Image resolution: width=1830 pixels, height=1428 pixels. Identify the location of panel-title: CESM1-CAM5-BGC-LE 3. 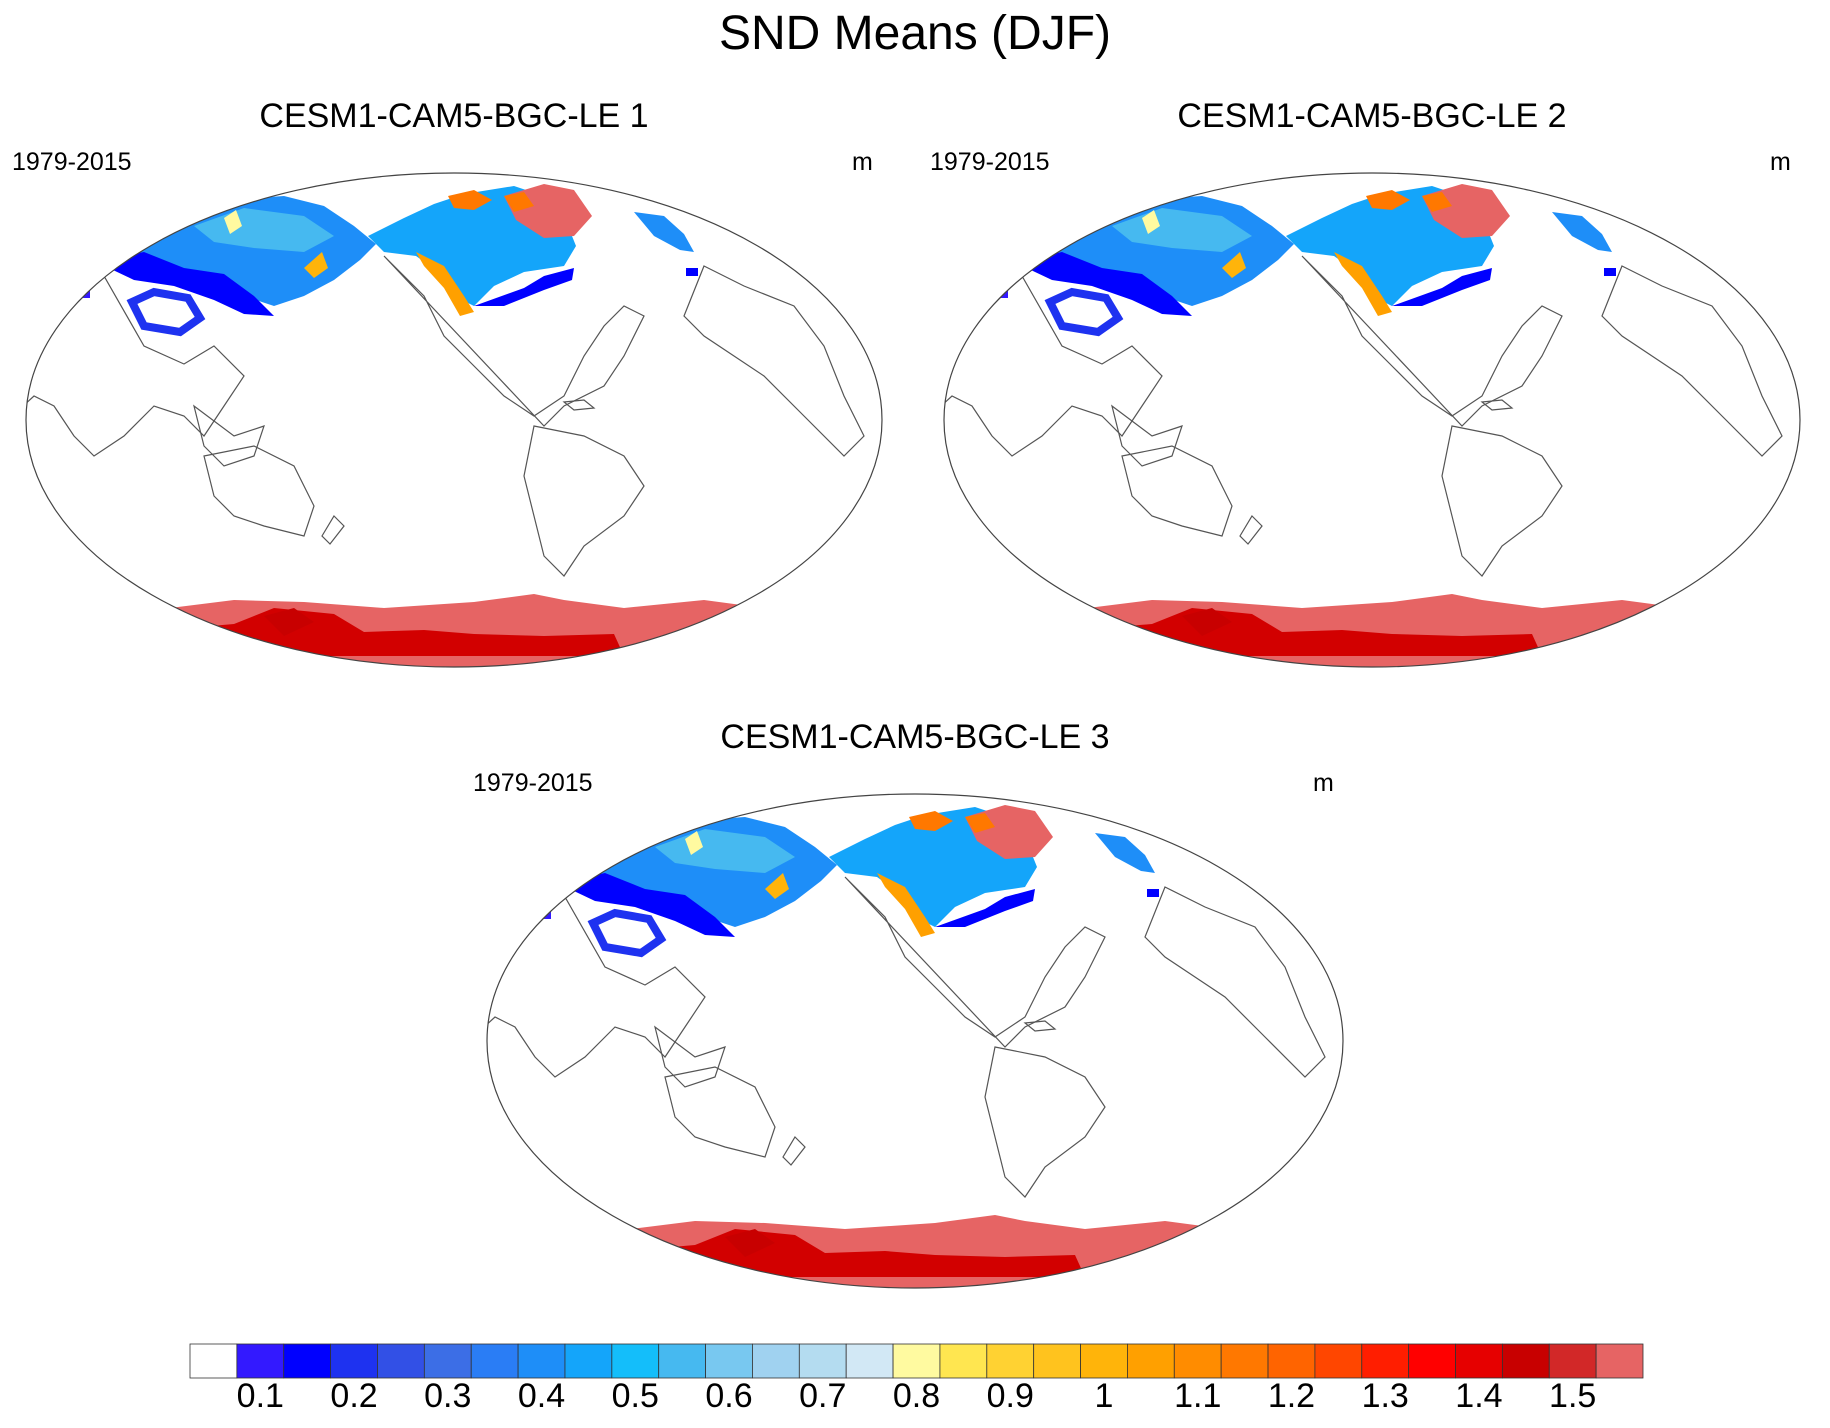
(915, 737).